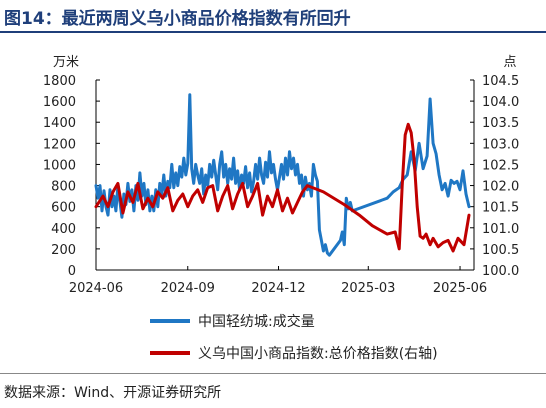 Image resolution: width=546 pixels, height=408 pixels. I want to click on x-tick-label: 2024-06, so click(96, 288).